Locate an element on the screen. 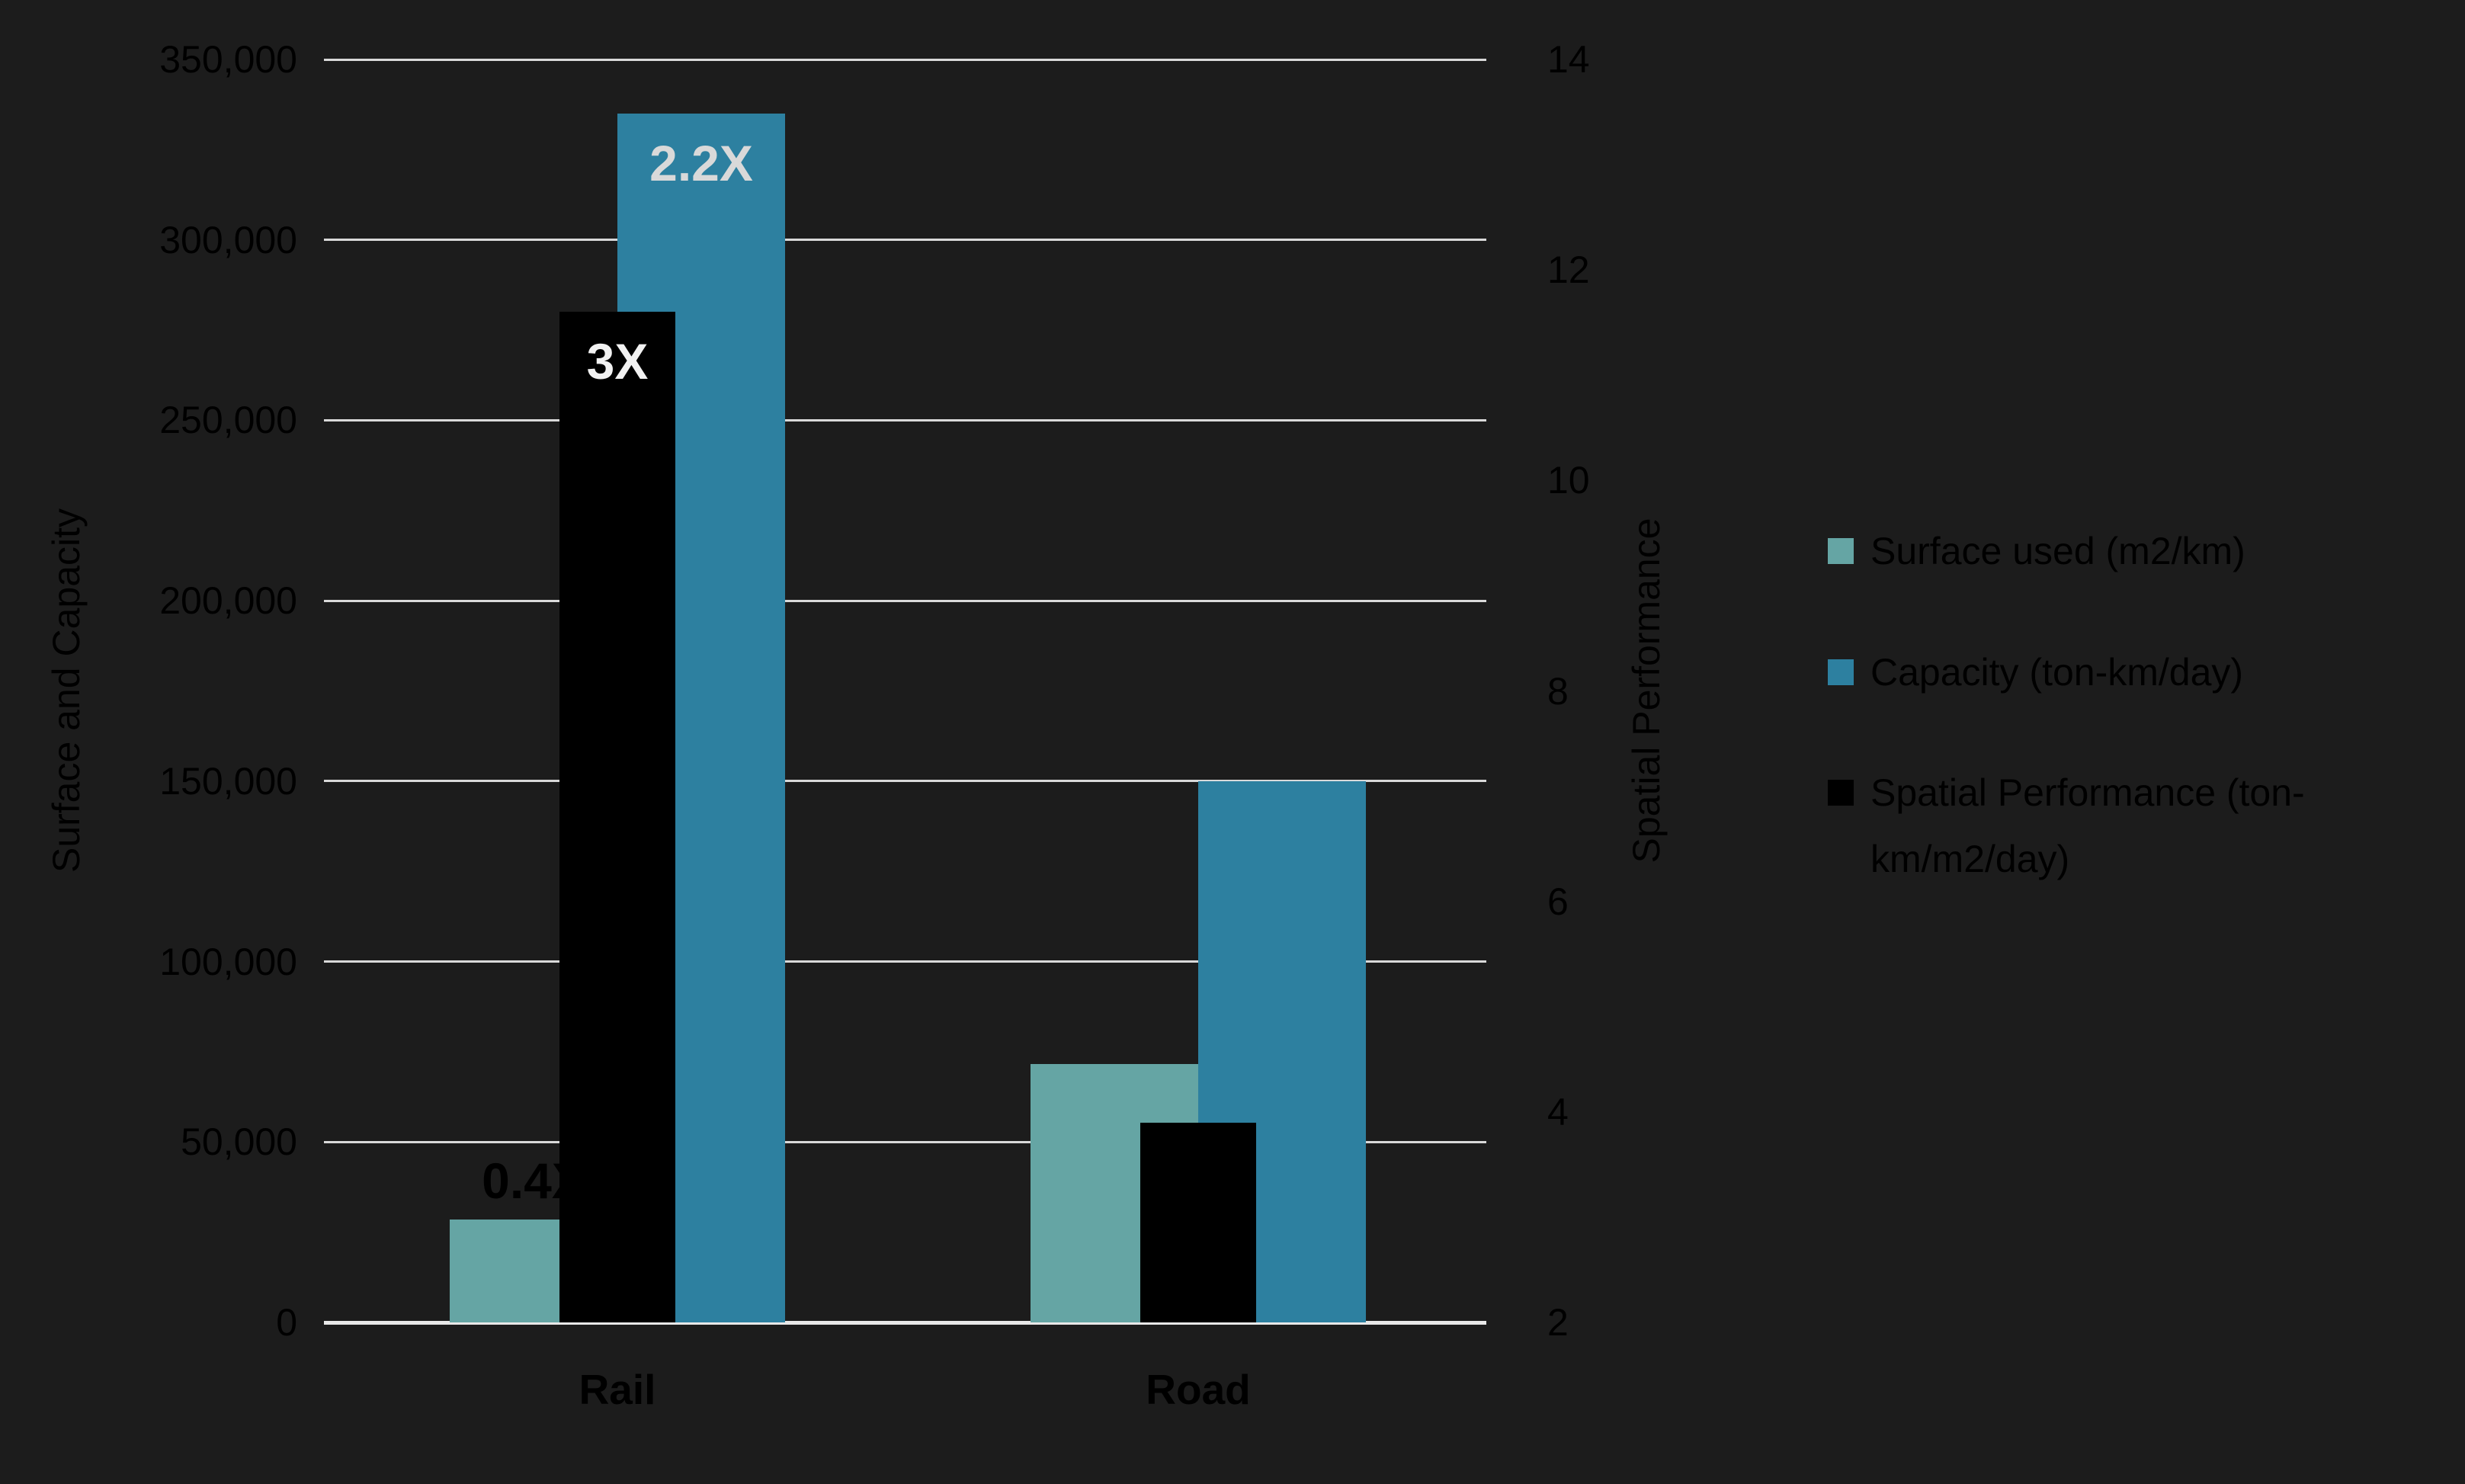  y-axis-tick-label: 100,000 is located at coordinates (228, 962).